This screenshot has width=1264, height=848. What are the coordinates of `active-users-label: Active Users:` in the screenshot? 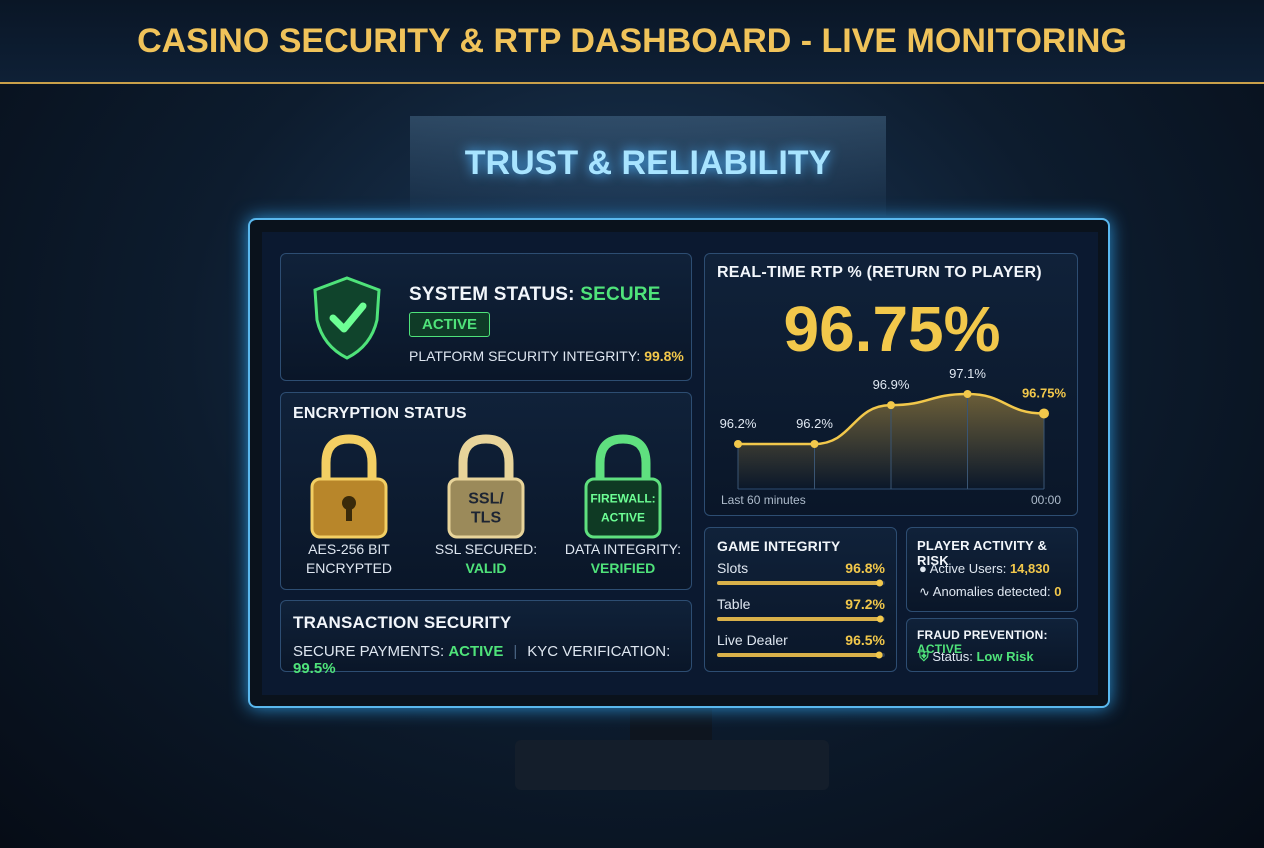 It's located at (968, 568).